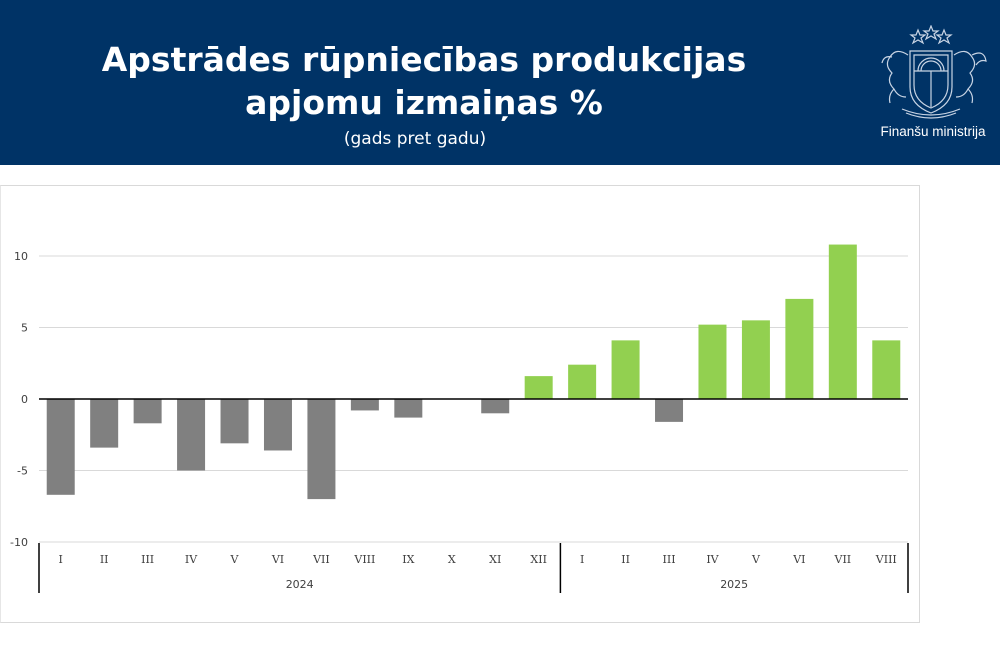 This screenshot has height=667, width=1000. I want to click on y-tick-label: -5, so click(22, 471).